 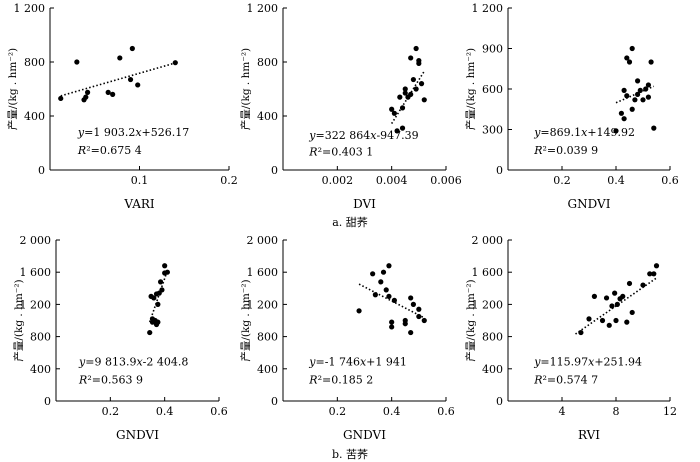 What do you see at coordinates (488, 272) in the screenshot?
I see `y-tick-label: 1 600` at bounding box center [488, 272].